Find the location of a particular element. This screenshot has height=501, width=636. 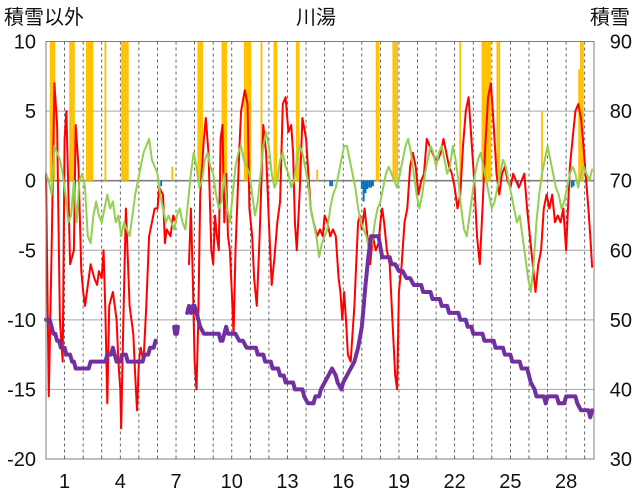

x-tick-label: 28 is located at coordinates (566, 482).